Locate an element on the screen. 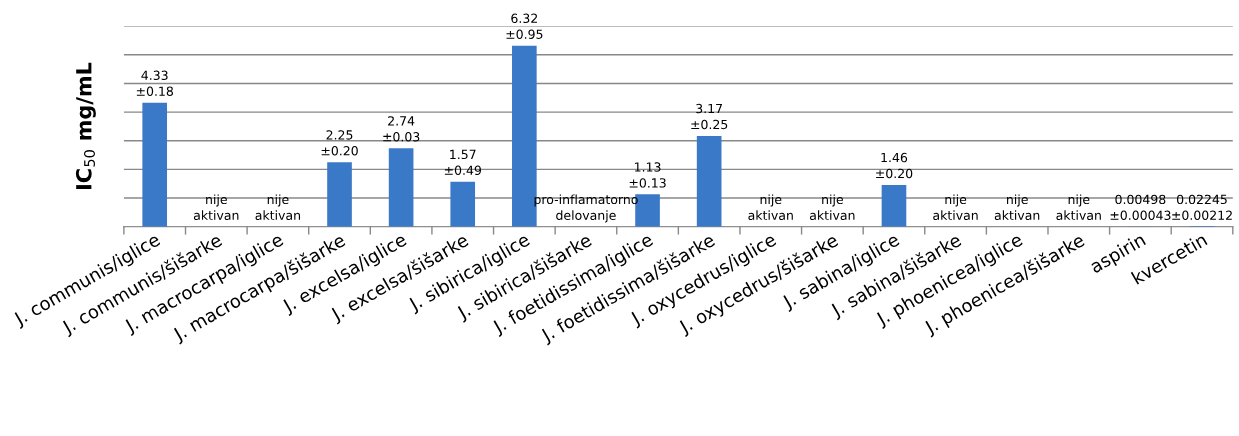  data-label: 0.02245 ±0.00212 is located at coordinates (1202, 207).